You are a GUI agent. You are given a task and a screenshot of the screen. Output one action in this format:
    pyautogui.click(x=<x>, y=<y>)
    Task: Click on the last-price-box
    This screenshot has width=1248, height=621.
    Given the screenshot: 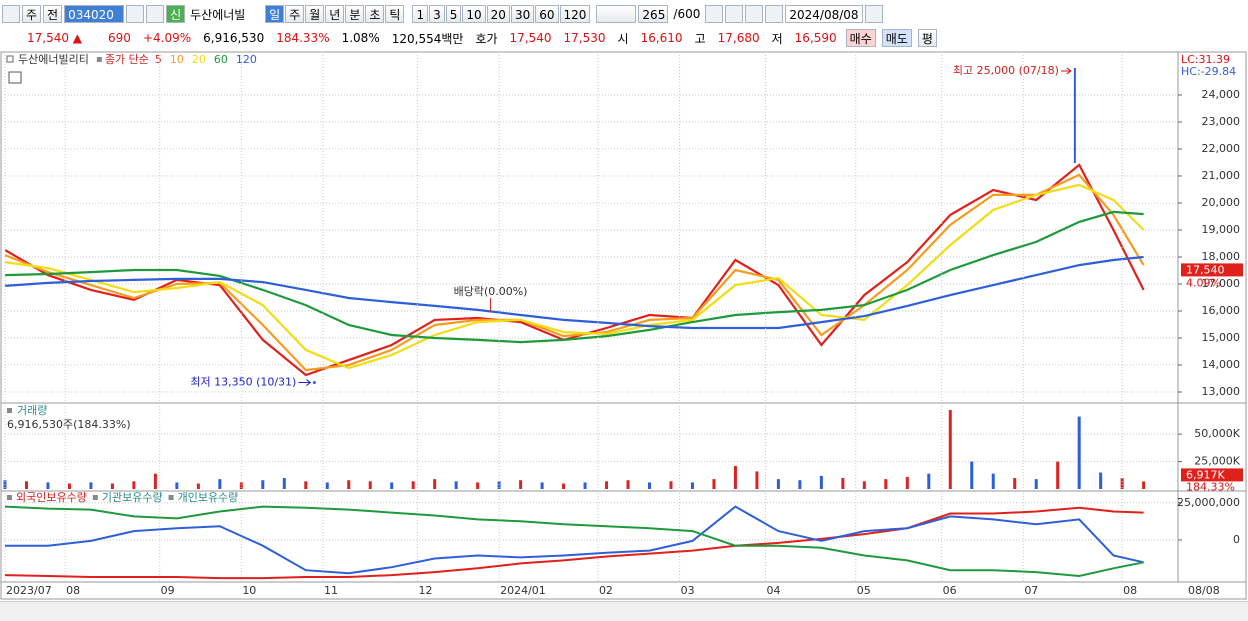 What is the action you would take?
    pyautogui.click(x=1212, y=270)
    